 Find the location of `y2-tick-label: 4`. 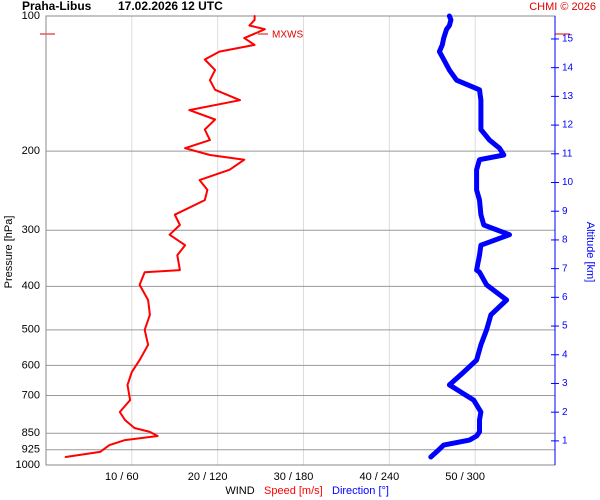

y2-tick-label: 4 is located at coordinates (565, 354).